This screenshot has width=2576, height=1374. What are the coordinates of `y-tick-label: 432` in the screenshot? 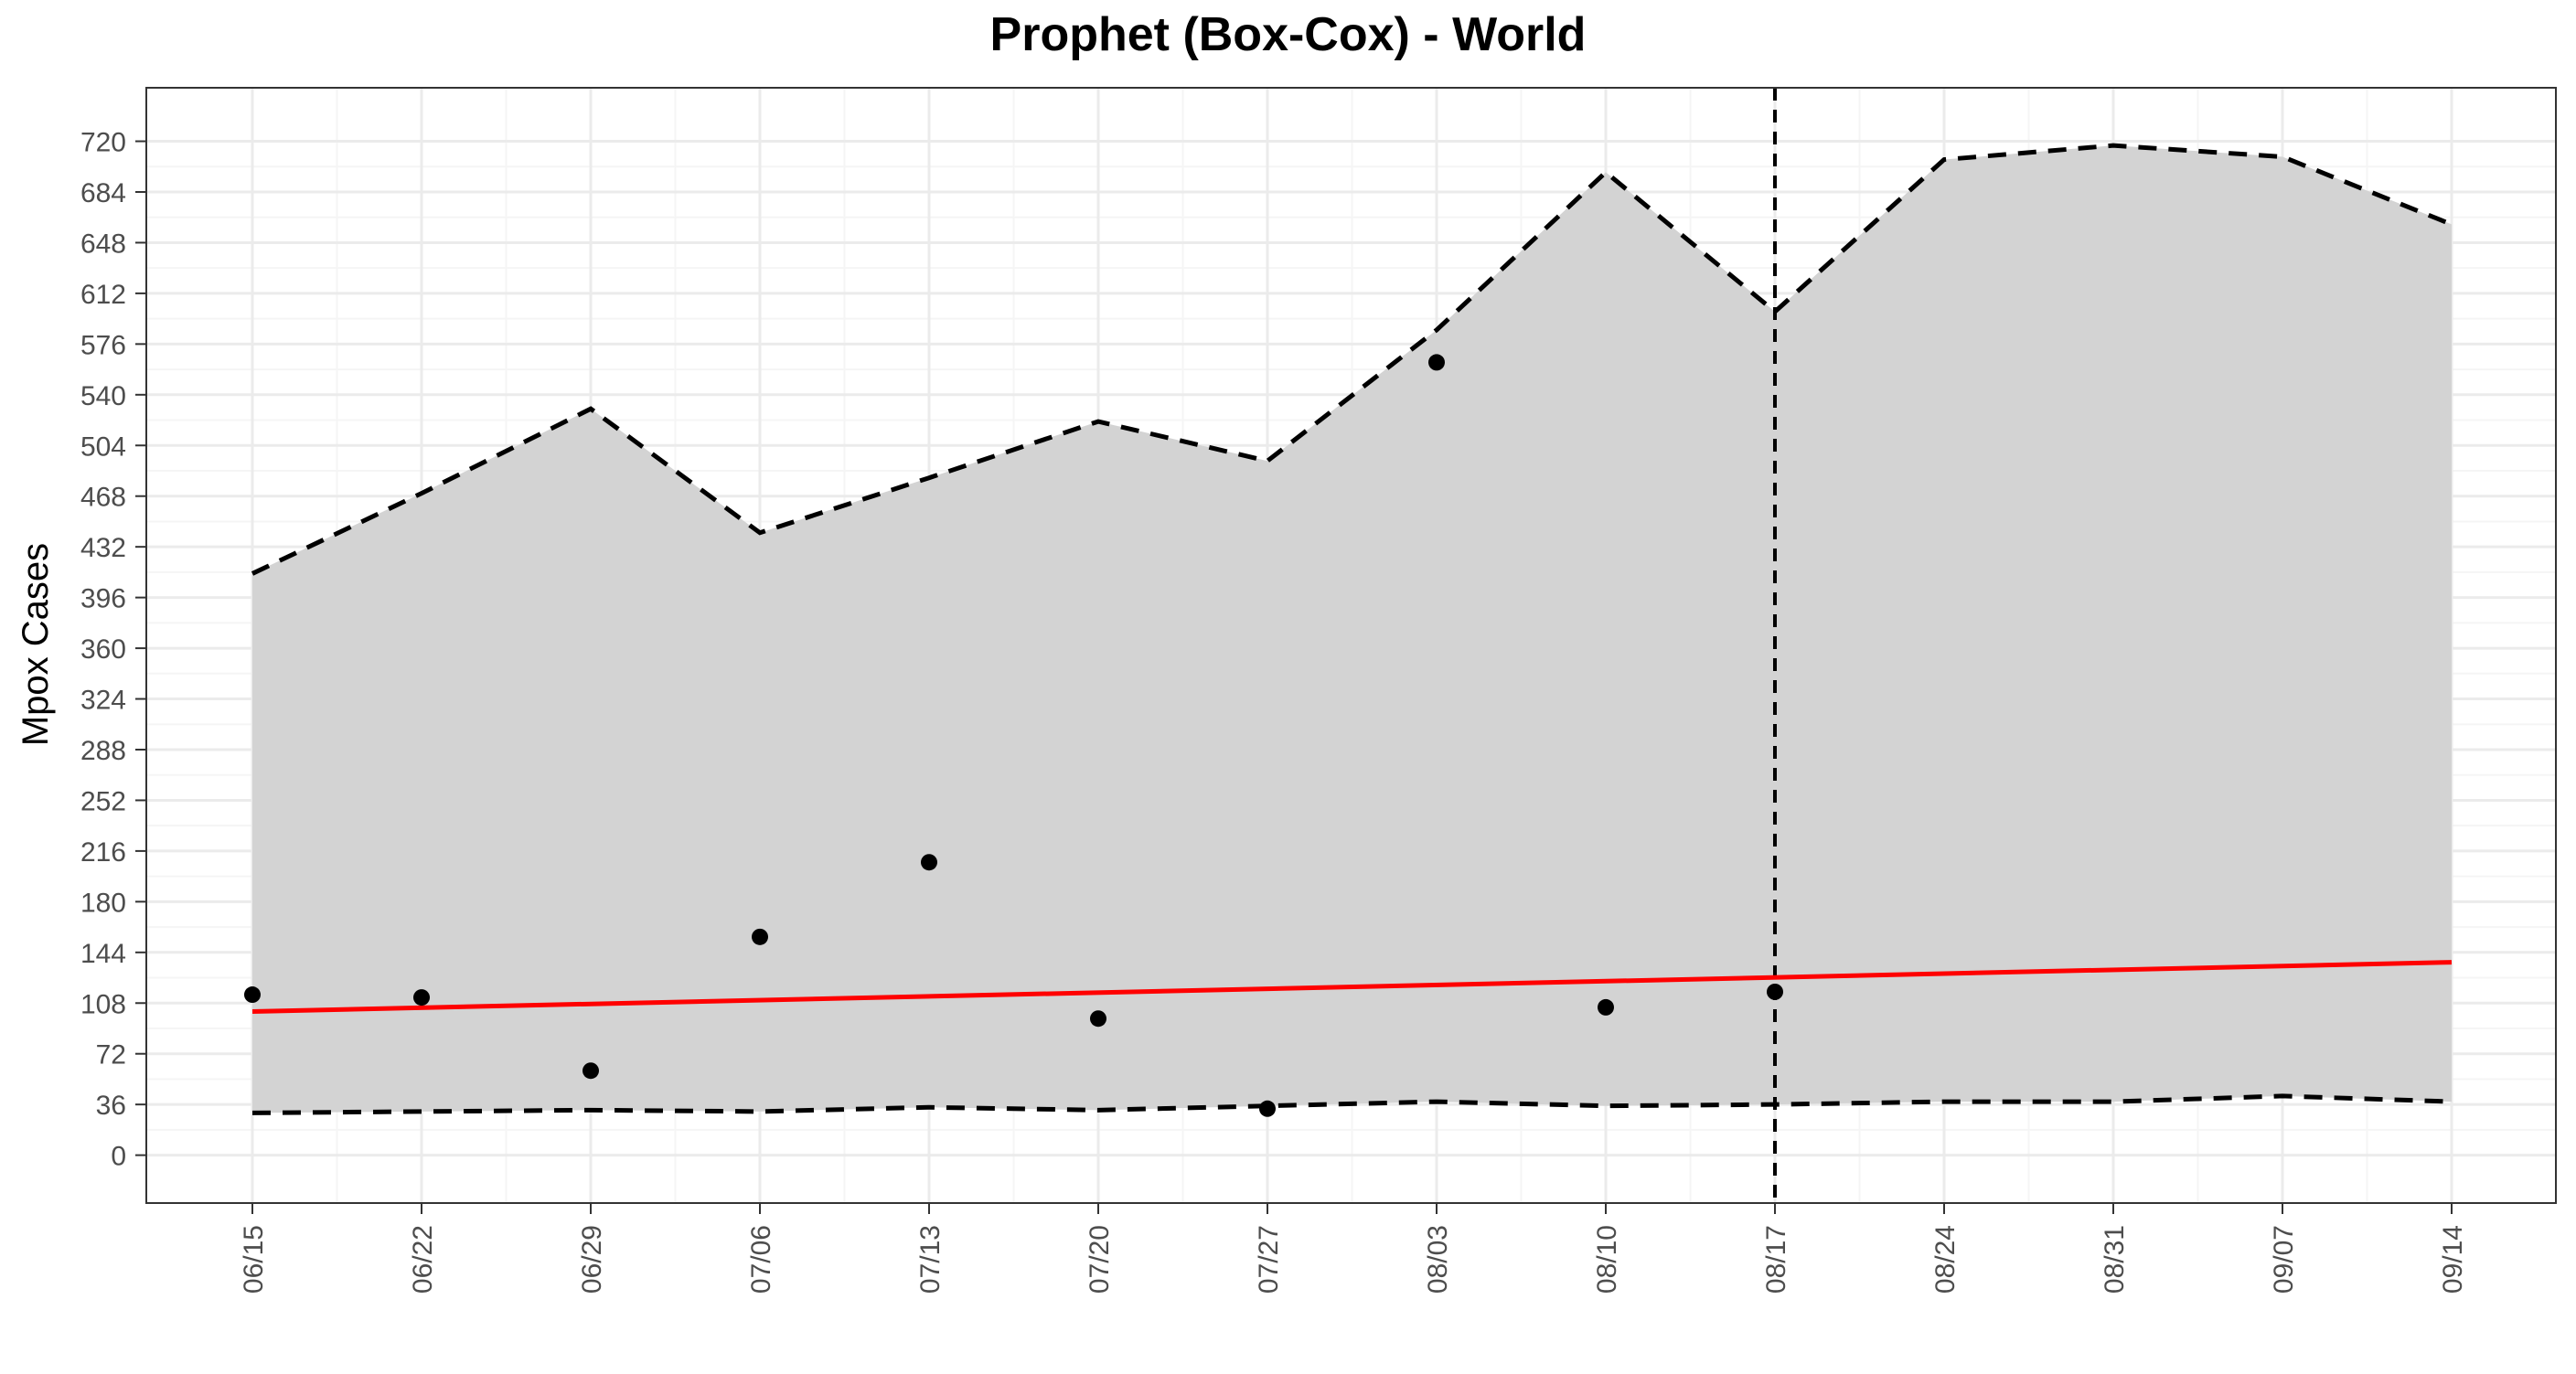 It's located at (103, 548).